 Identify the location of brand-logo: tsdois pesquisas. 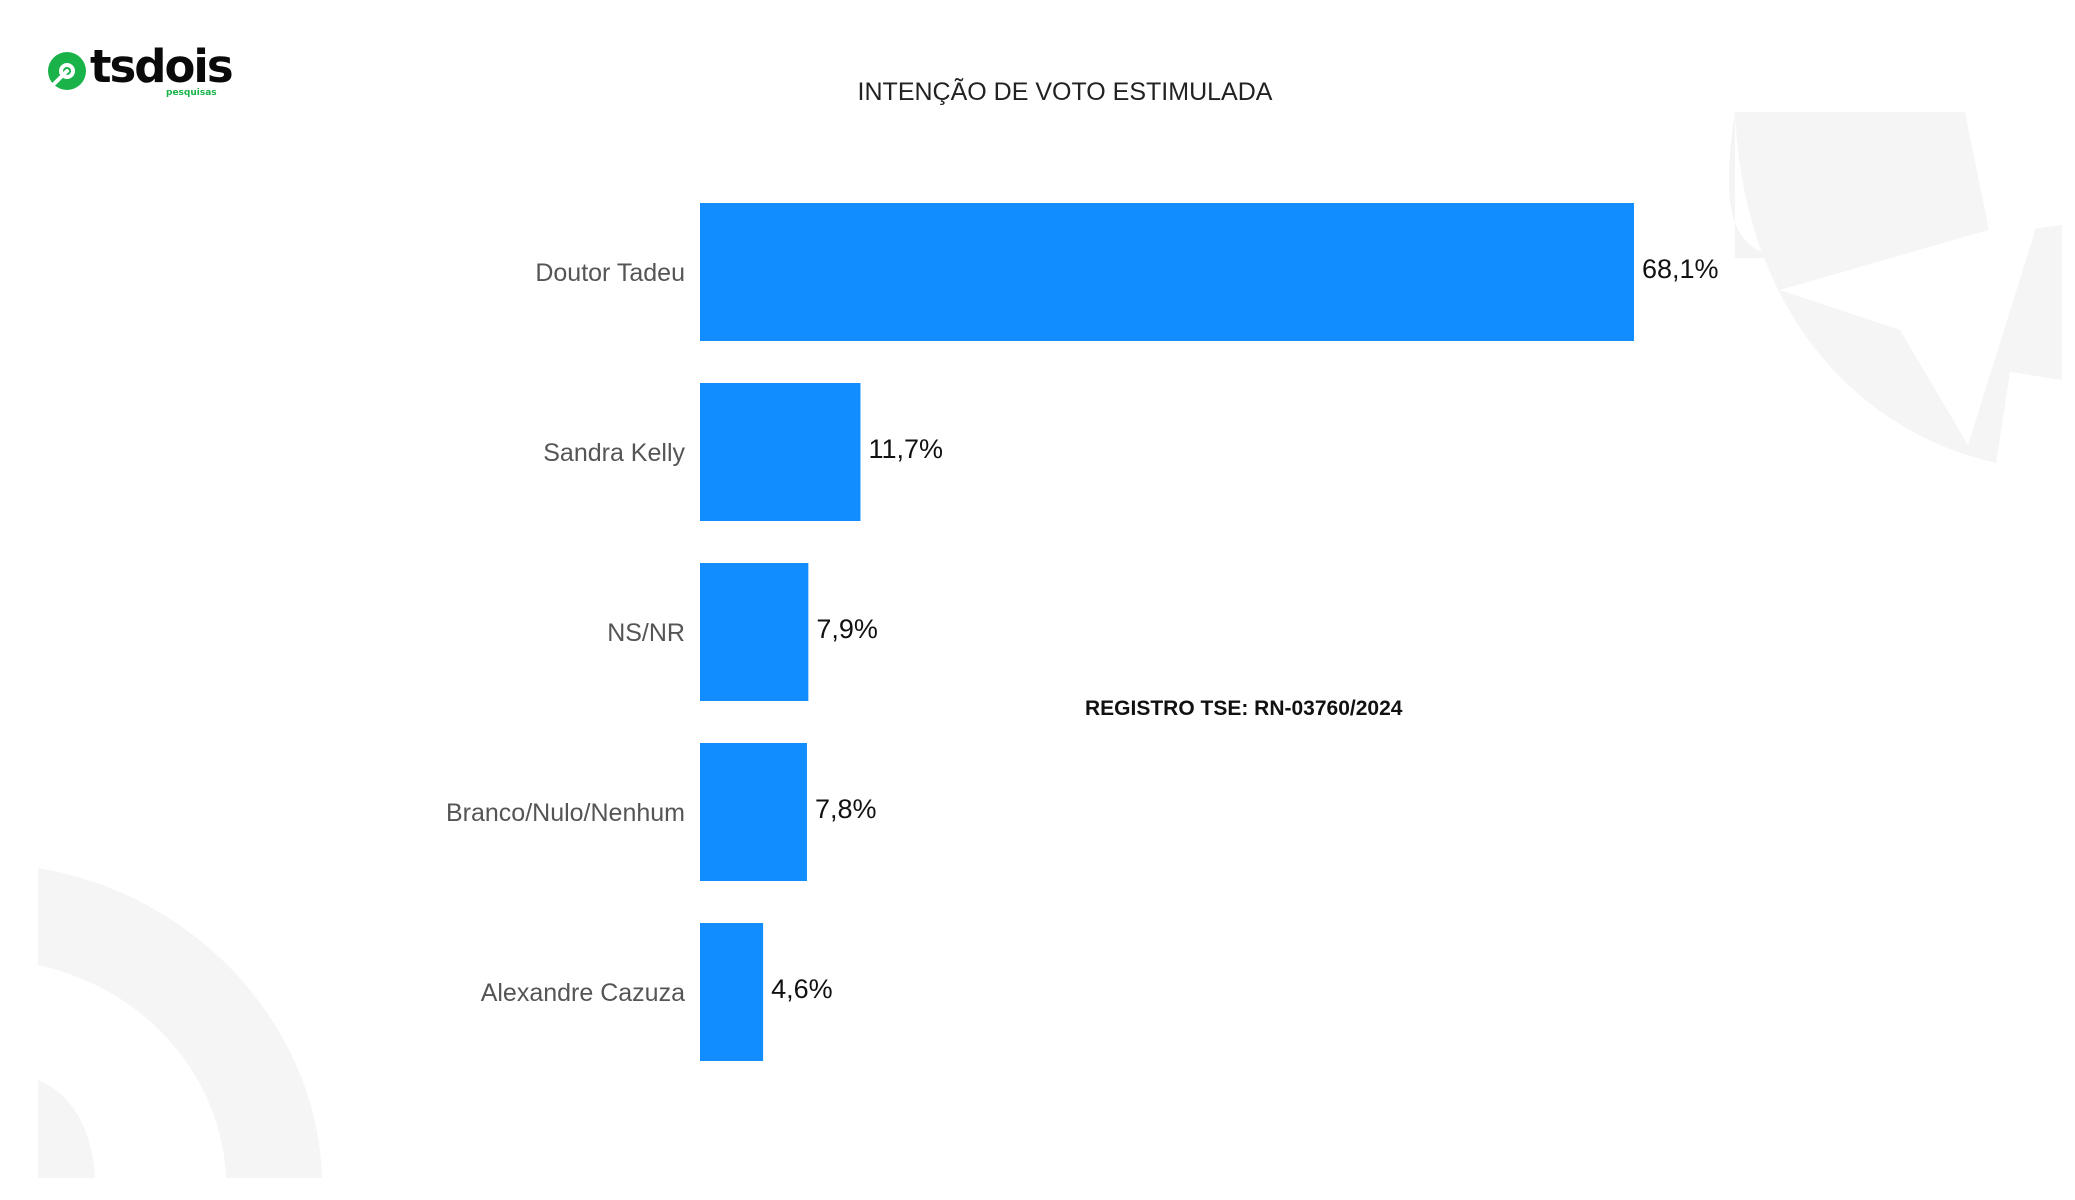
(141, 73).